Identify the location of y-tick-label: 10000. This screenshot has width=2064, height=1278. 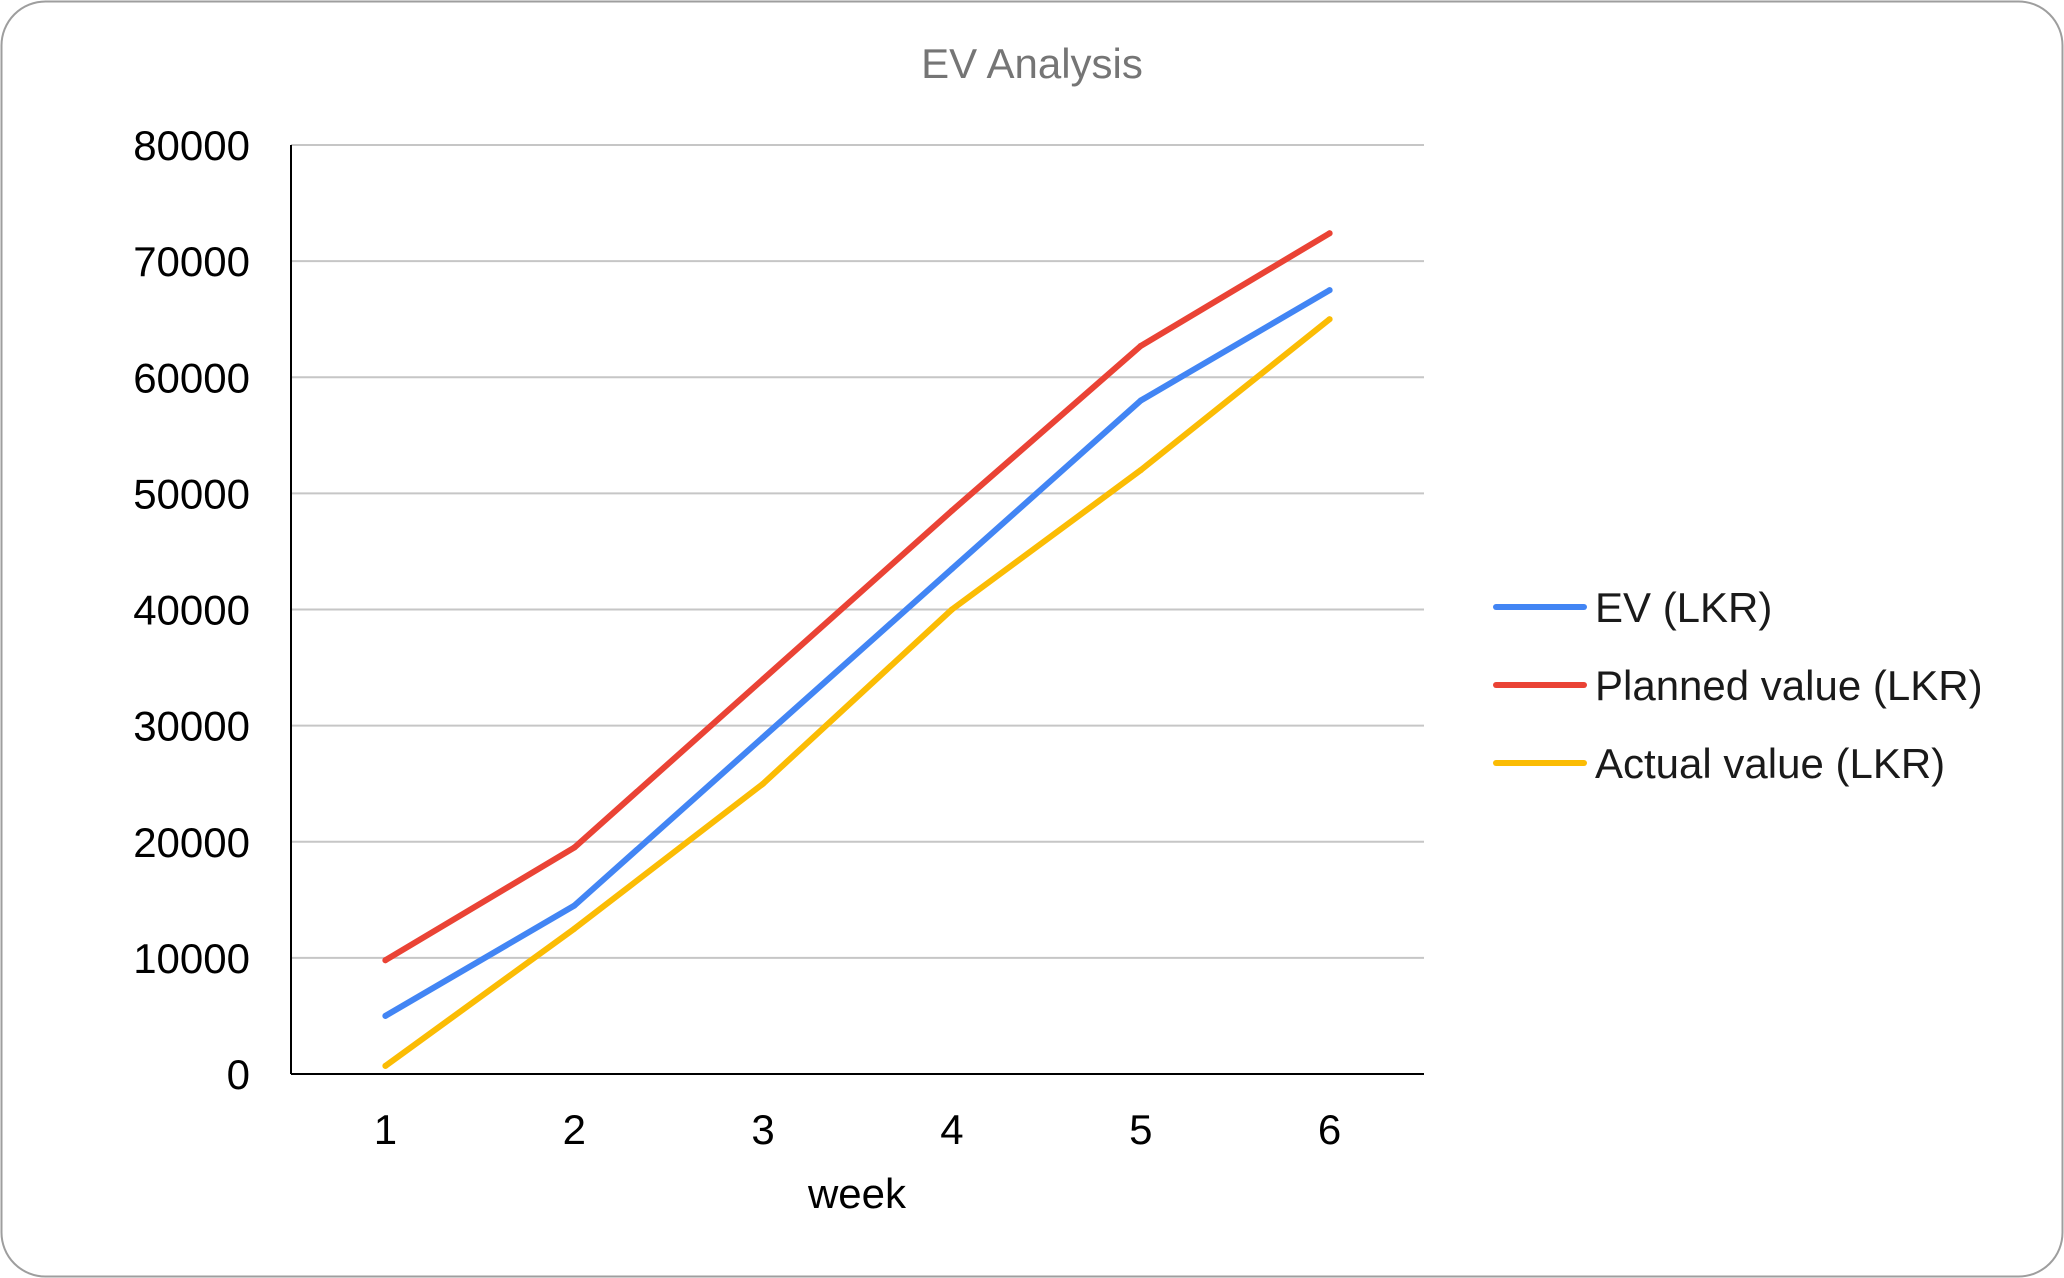
(191, 958).